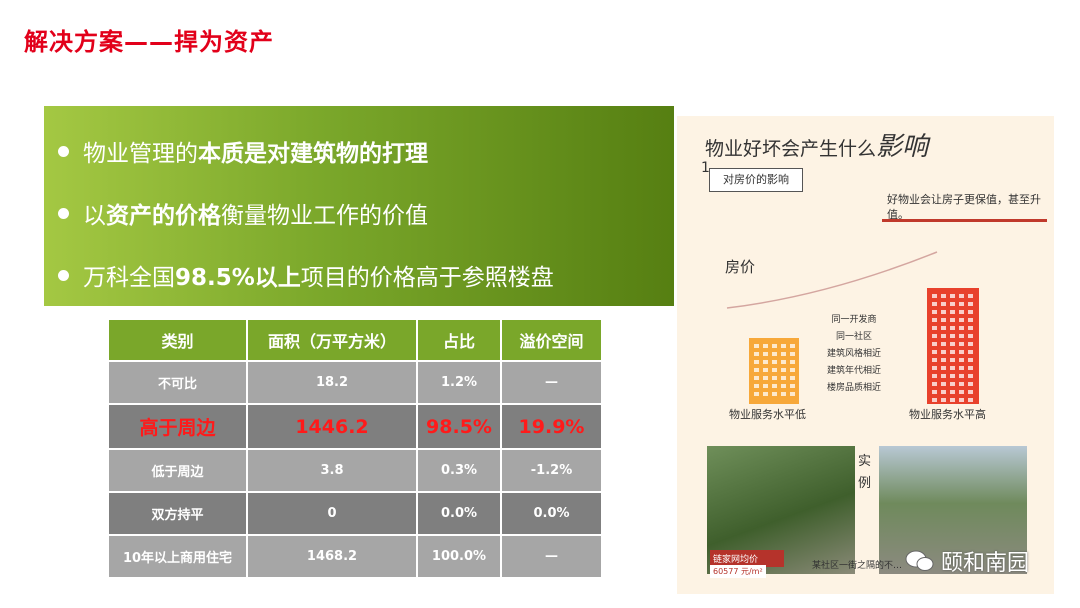  Describe the element at coordinates (551, 382) in the screenshot. I see `table-cell: —` at that location.